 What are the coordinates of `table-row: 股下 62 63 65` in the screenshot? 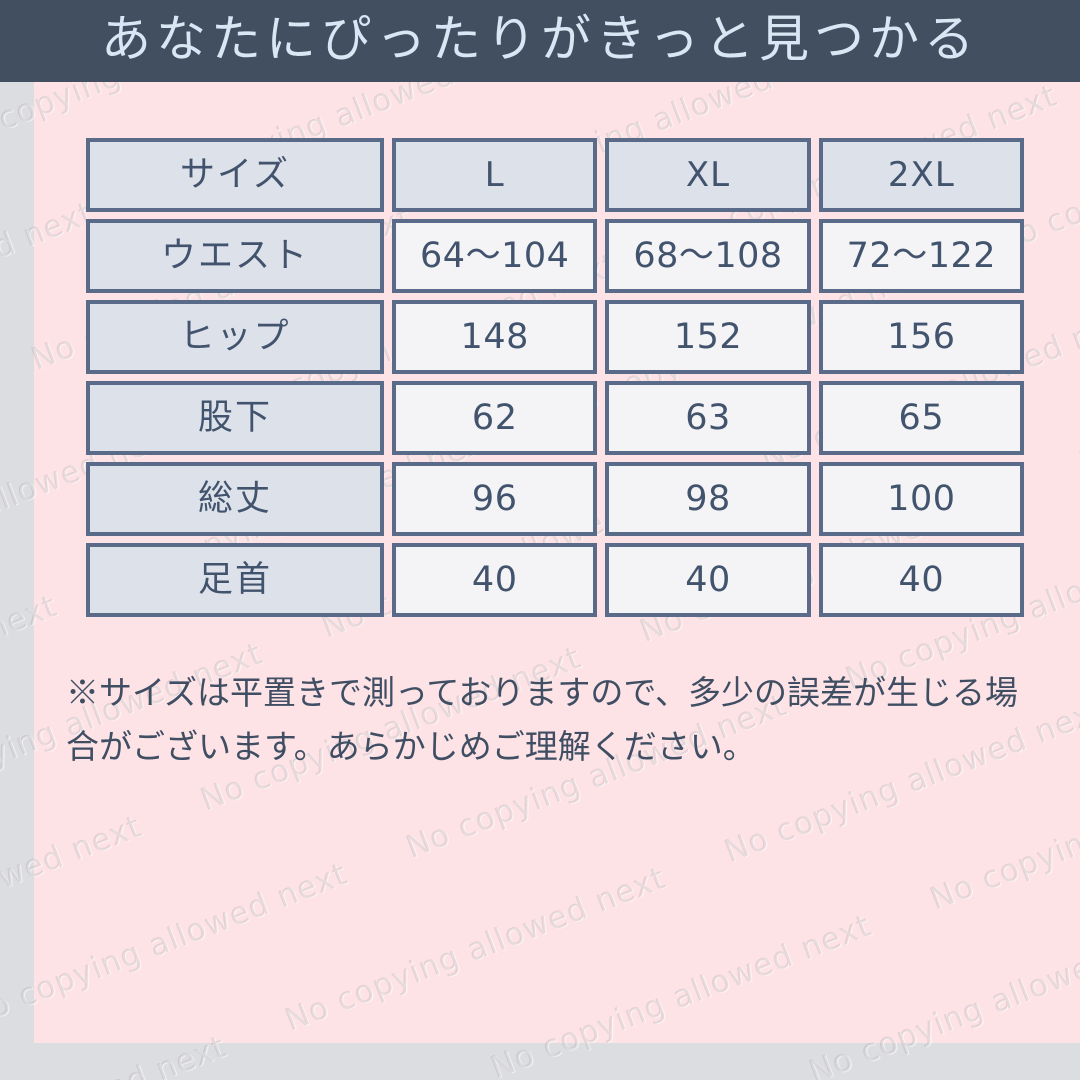 It's located at (555, 418).